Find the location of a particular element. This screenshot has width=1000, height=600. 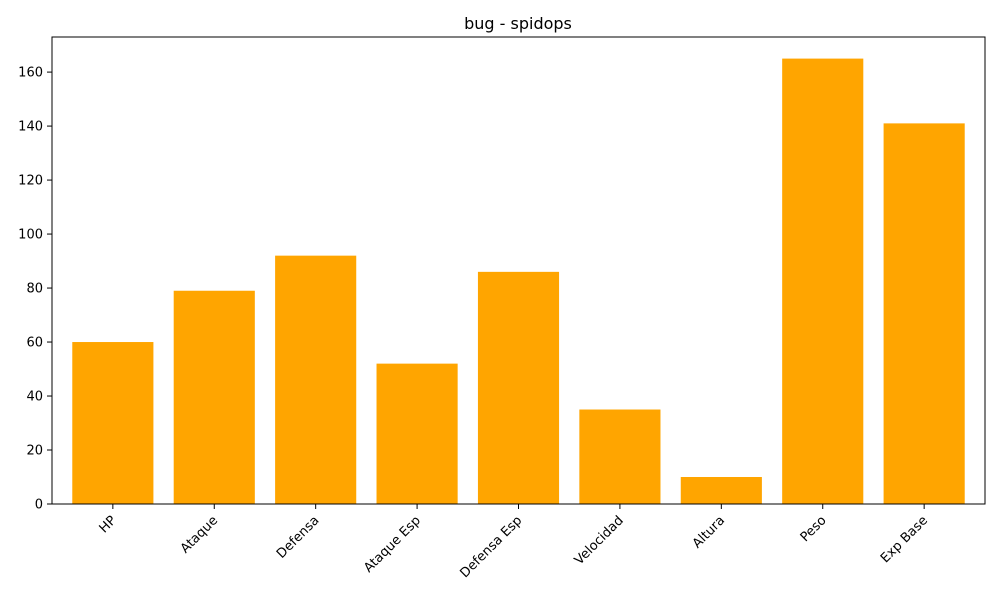

x-tick-label: Peso is located at coordinates (814, 529).